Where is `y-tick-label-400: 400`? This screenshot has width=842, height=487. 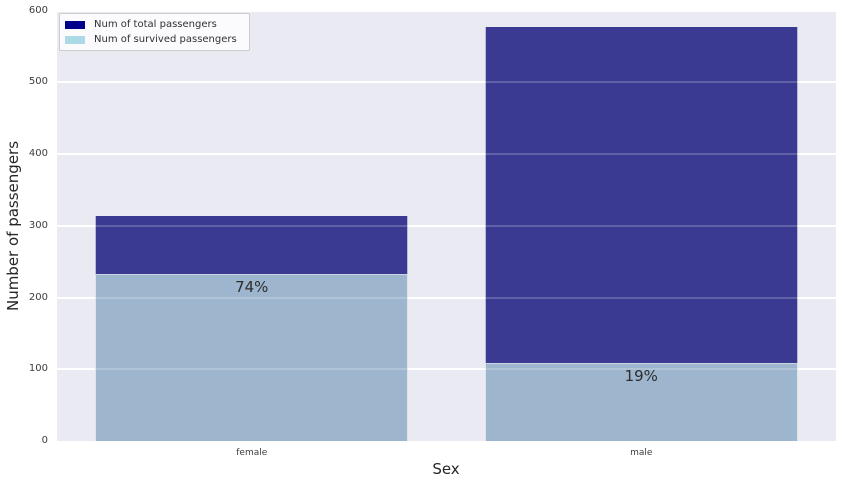
y-tick-label-400: 400 is located at coordinates (38, 154).